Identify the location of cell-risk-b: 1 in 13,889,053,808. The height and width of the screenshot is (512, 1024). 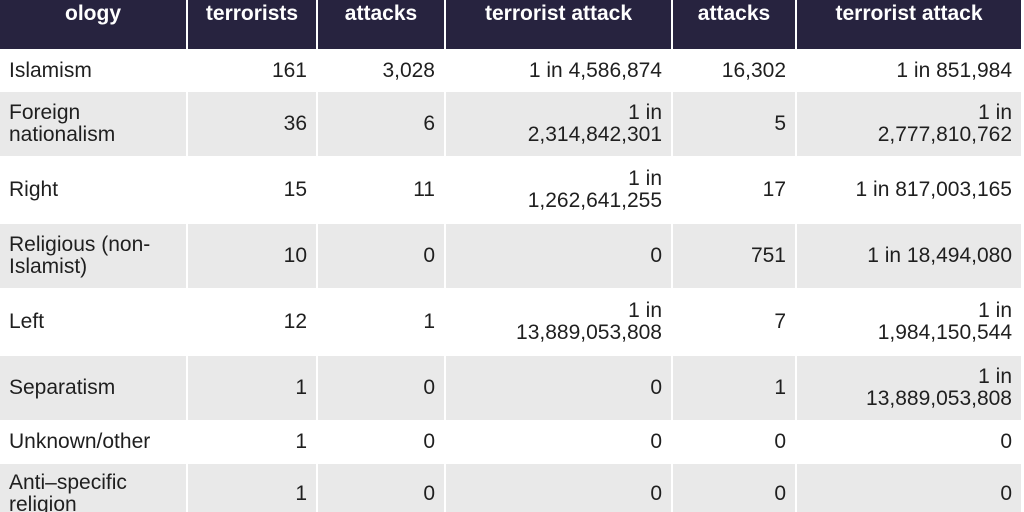
(908, 387).